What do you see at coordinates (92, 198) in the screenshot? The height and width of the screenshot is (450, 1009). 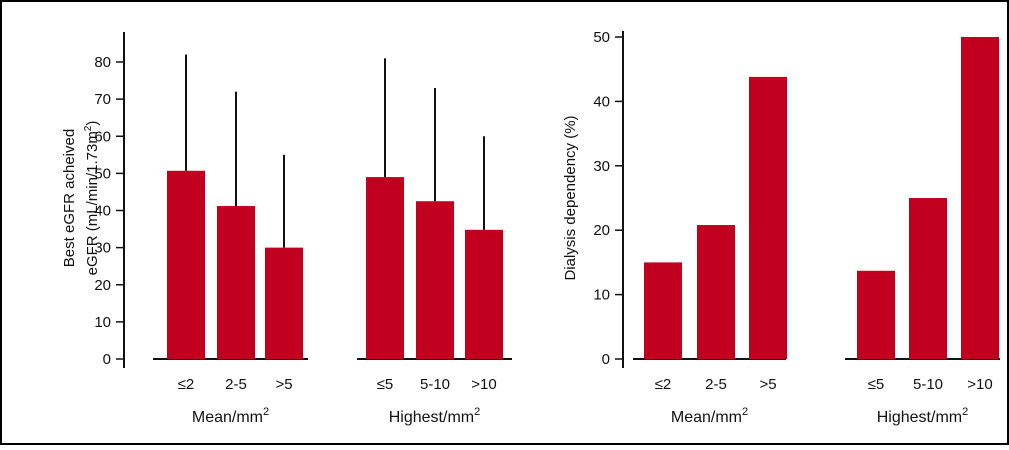 I see `y-axis-title-line: eGFR (mL/min/1.73m2)` at bounding box center [92, 198].